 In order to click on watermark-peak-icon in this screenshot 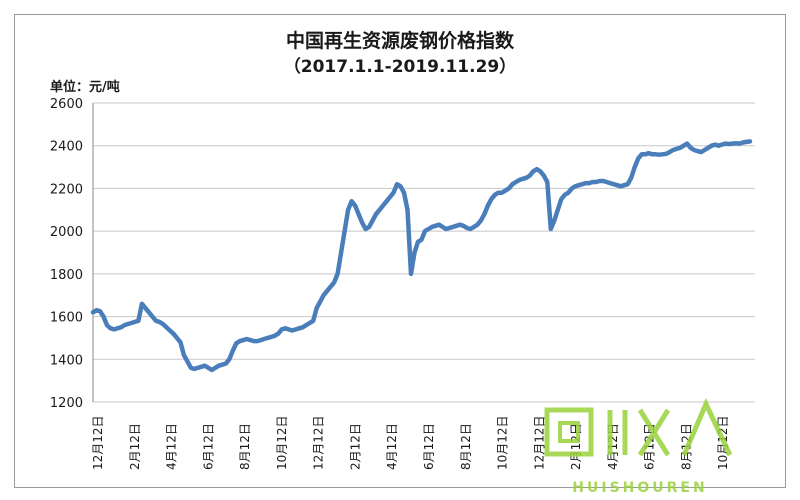, I will do `click(707, 427)`.